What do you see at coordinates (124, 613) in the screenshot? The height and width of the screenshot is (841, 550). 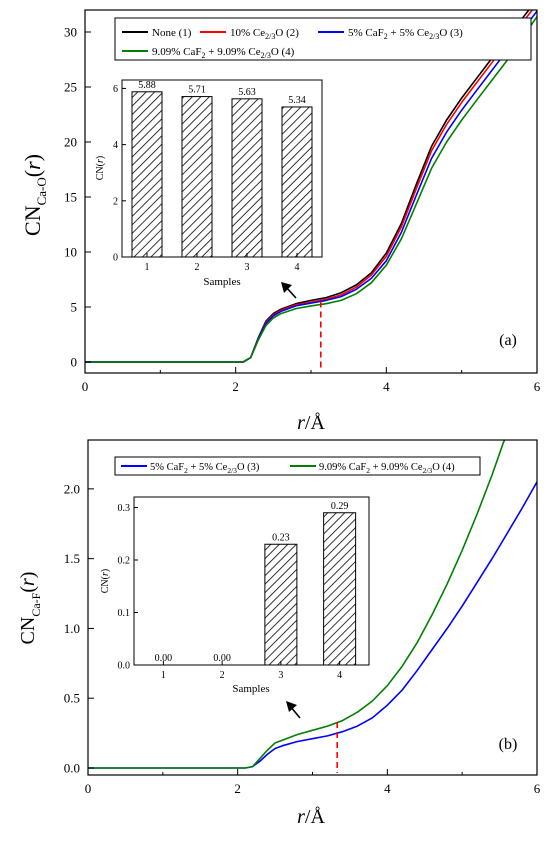 I see `panel-b-inset-ytick-label-1: 0.1` at bounding box center [124, 613].